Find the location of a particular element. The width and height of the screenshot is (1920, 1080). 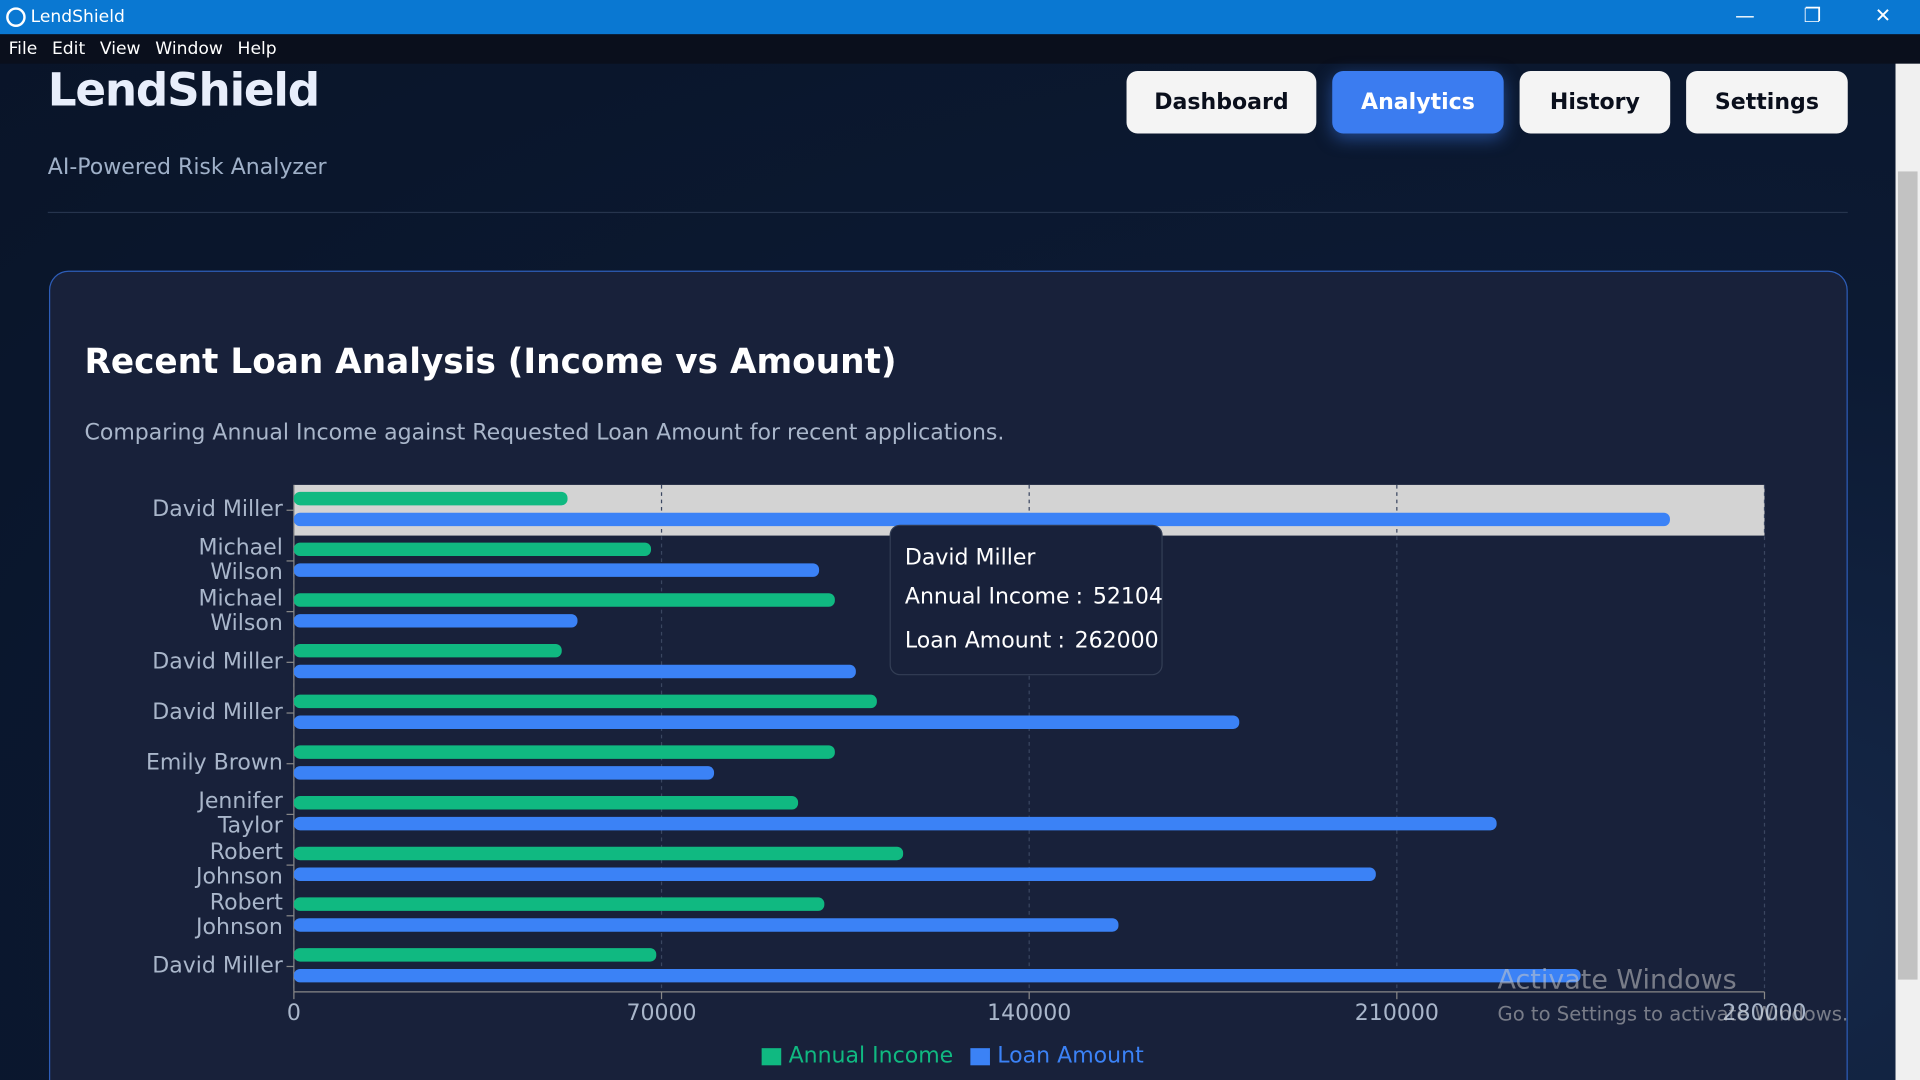

tooltip-box is located at coordinates (1026, 600).